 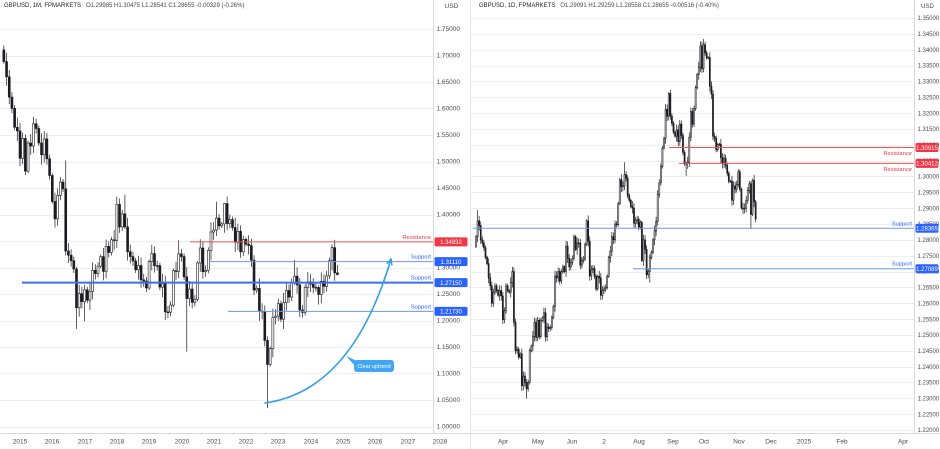 What do you see at coordinates (929, 304) in the screenshot?
I see `price-tick-label: 1.26000` at bounding box center [929, 304].